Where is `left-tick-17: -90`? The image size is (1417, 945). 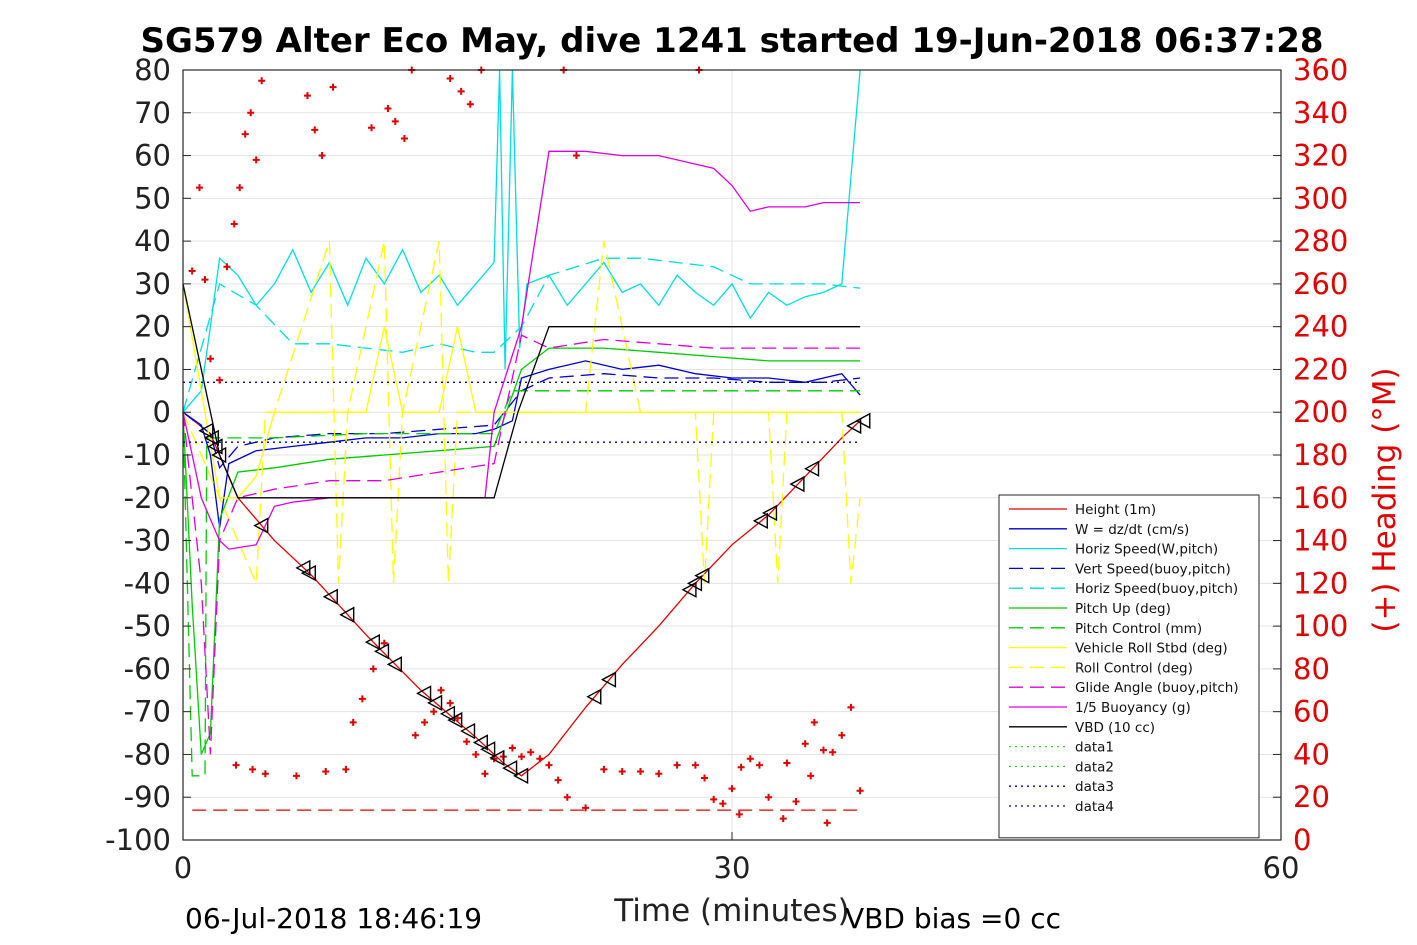
left-tick-17: -90 is located at coordinates (147, 797).